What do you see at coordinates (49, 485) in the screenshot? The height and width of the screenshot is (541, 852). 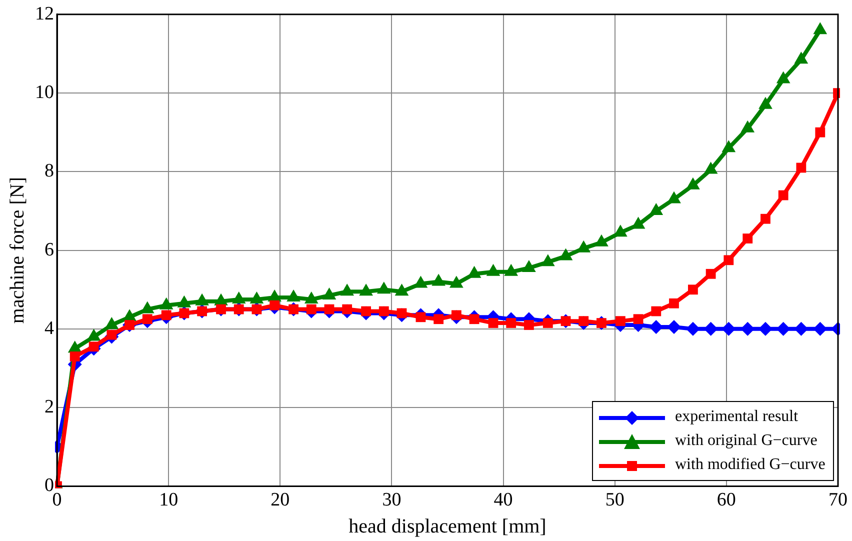 I see `y-tick-label: 0` at bounding box center [49, 485].